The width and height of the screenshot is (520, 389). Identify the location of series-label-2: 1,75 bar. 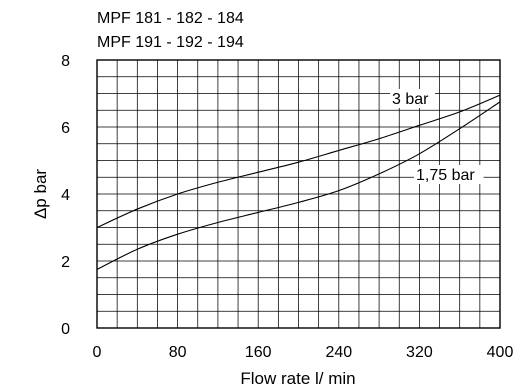
(445, 175).